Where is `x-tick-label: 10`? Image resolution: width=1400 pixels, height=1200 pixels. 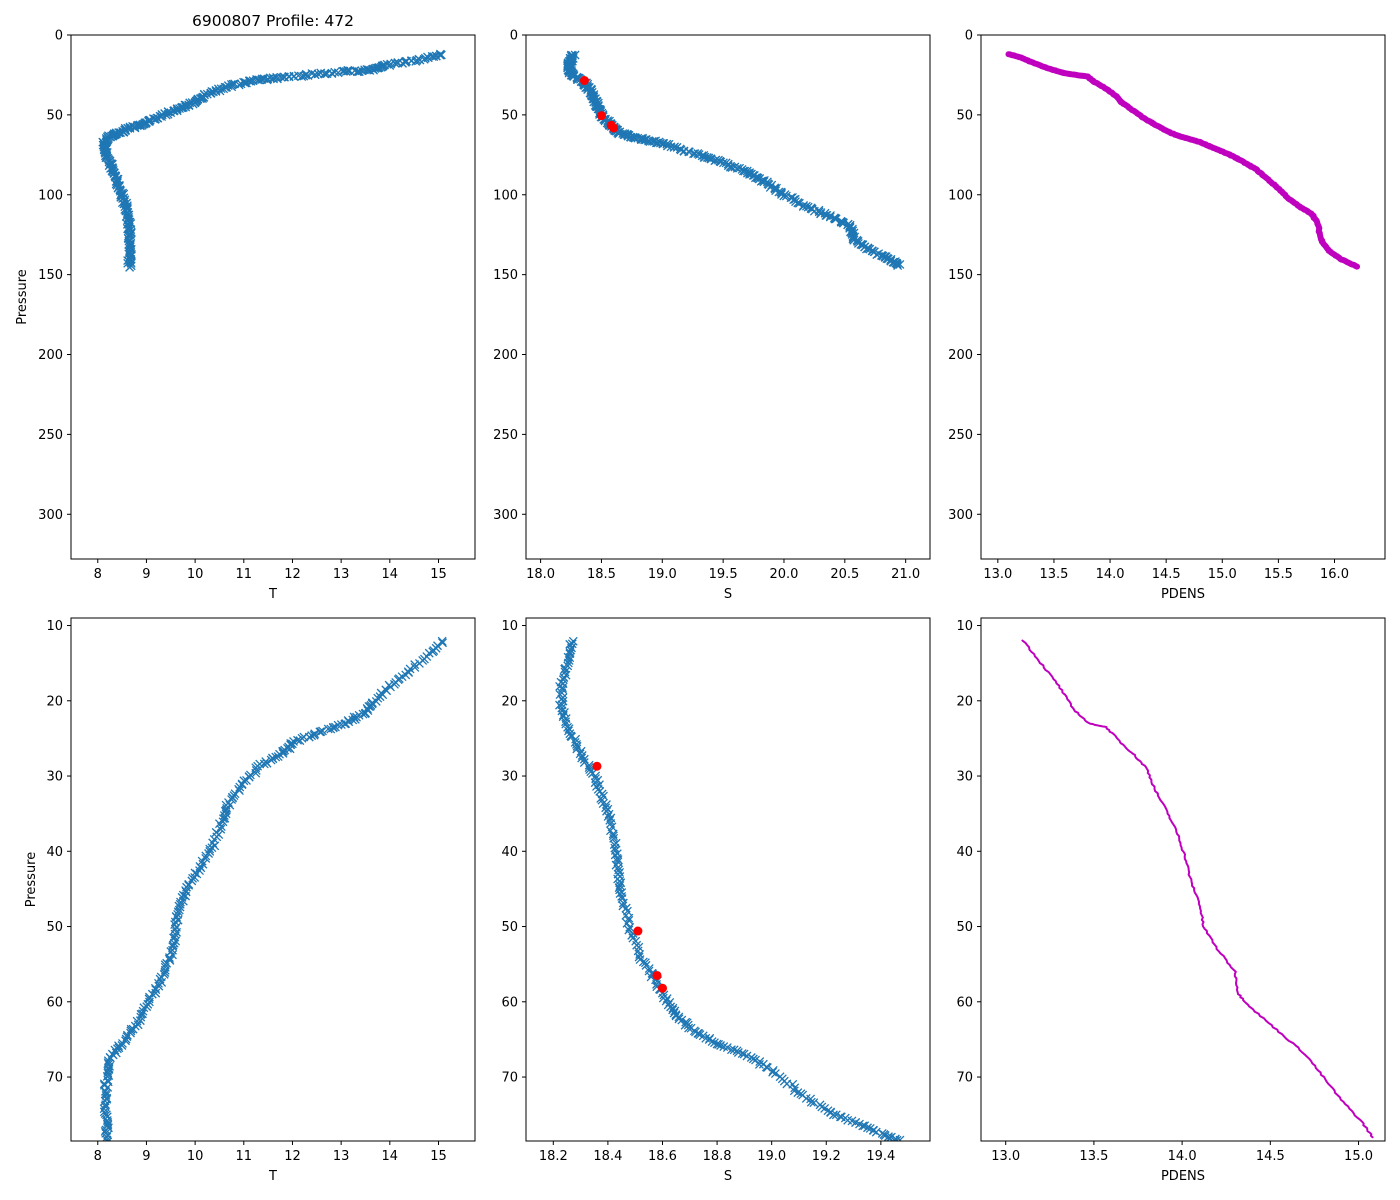
x-tick-label: 10 is located at coordinates (195, 574).